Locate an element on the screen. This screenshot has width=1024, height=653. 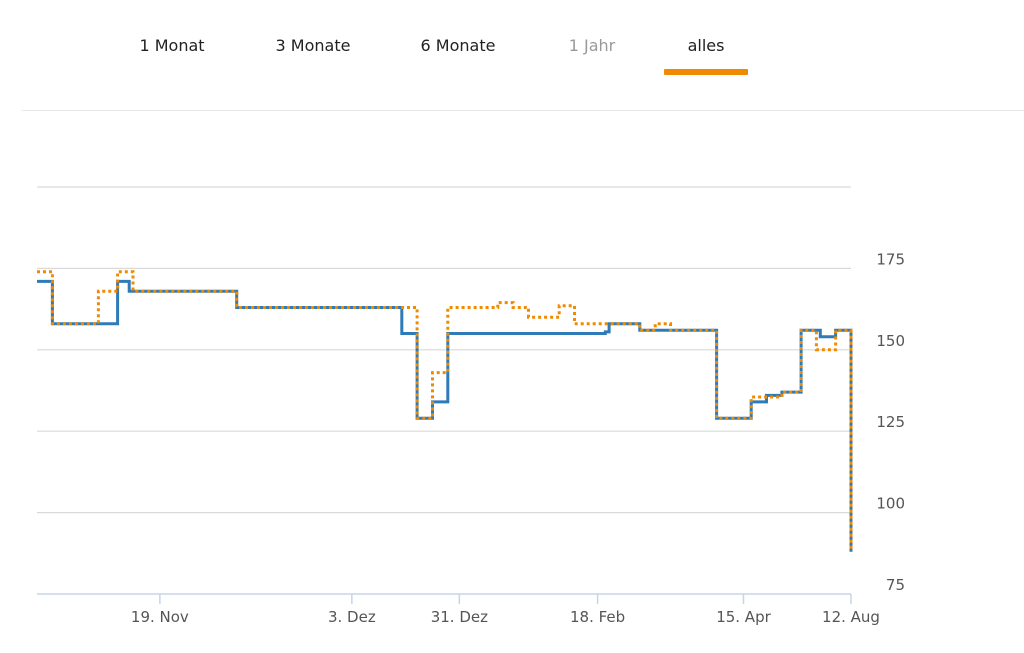
x-tick-label: 31. Dez is located at coordinates (459, 617).